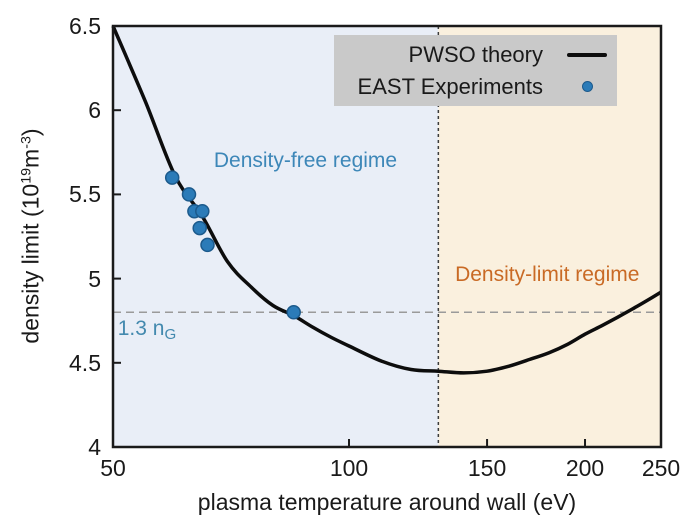 The width and height of the screenshot is (699, 528). I want to click on greenwald-fraction-text: 1.3 n, so click(141, 329).